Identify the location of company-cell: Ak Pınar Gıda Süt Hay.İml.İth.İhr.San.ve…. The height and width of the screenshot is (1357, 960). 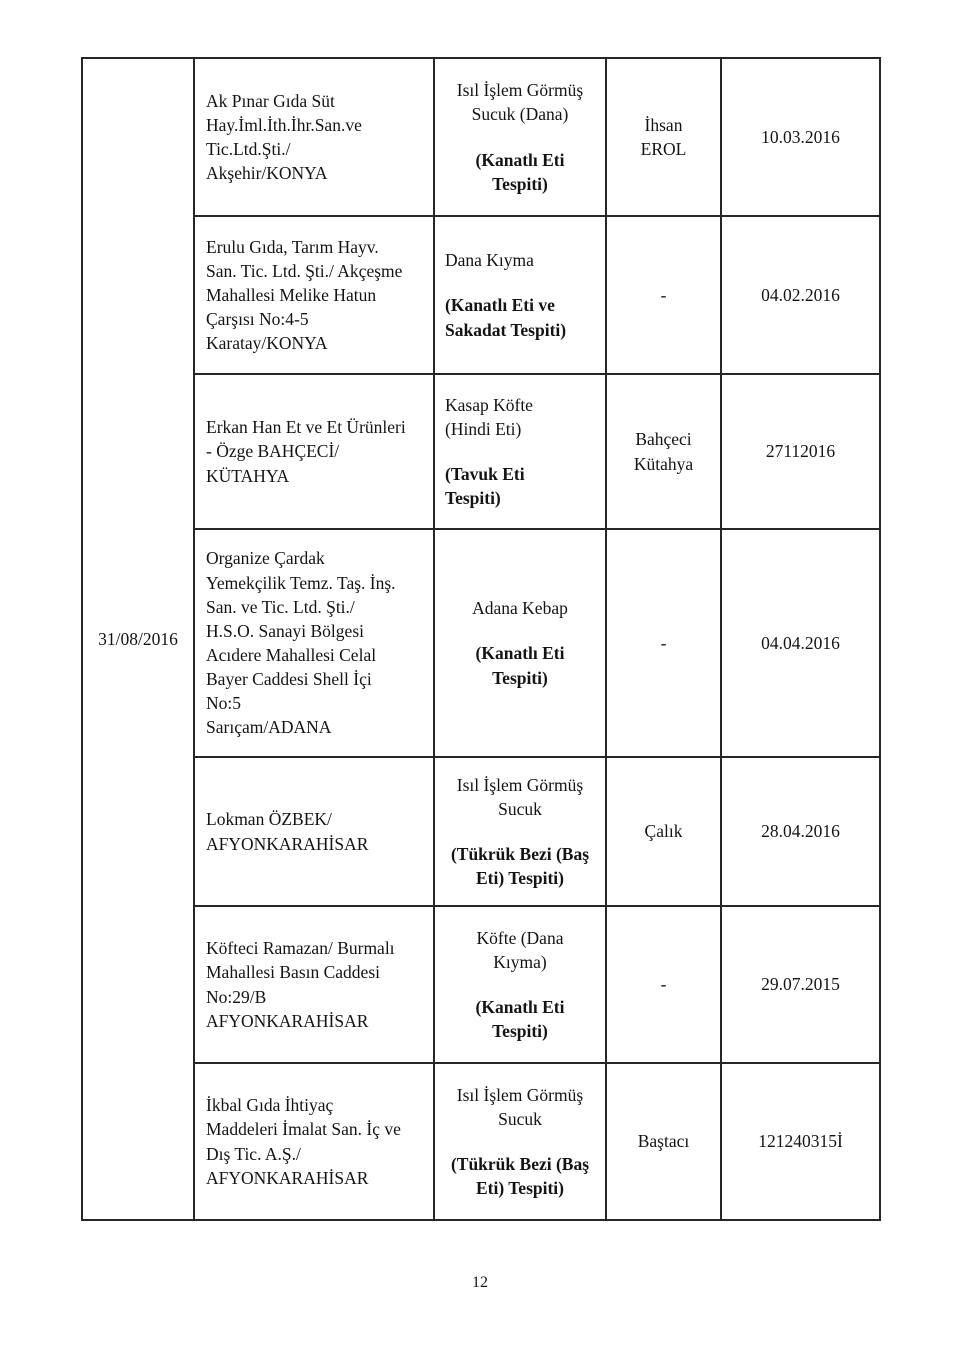
(314, 137).